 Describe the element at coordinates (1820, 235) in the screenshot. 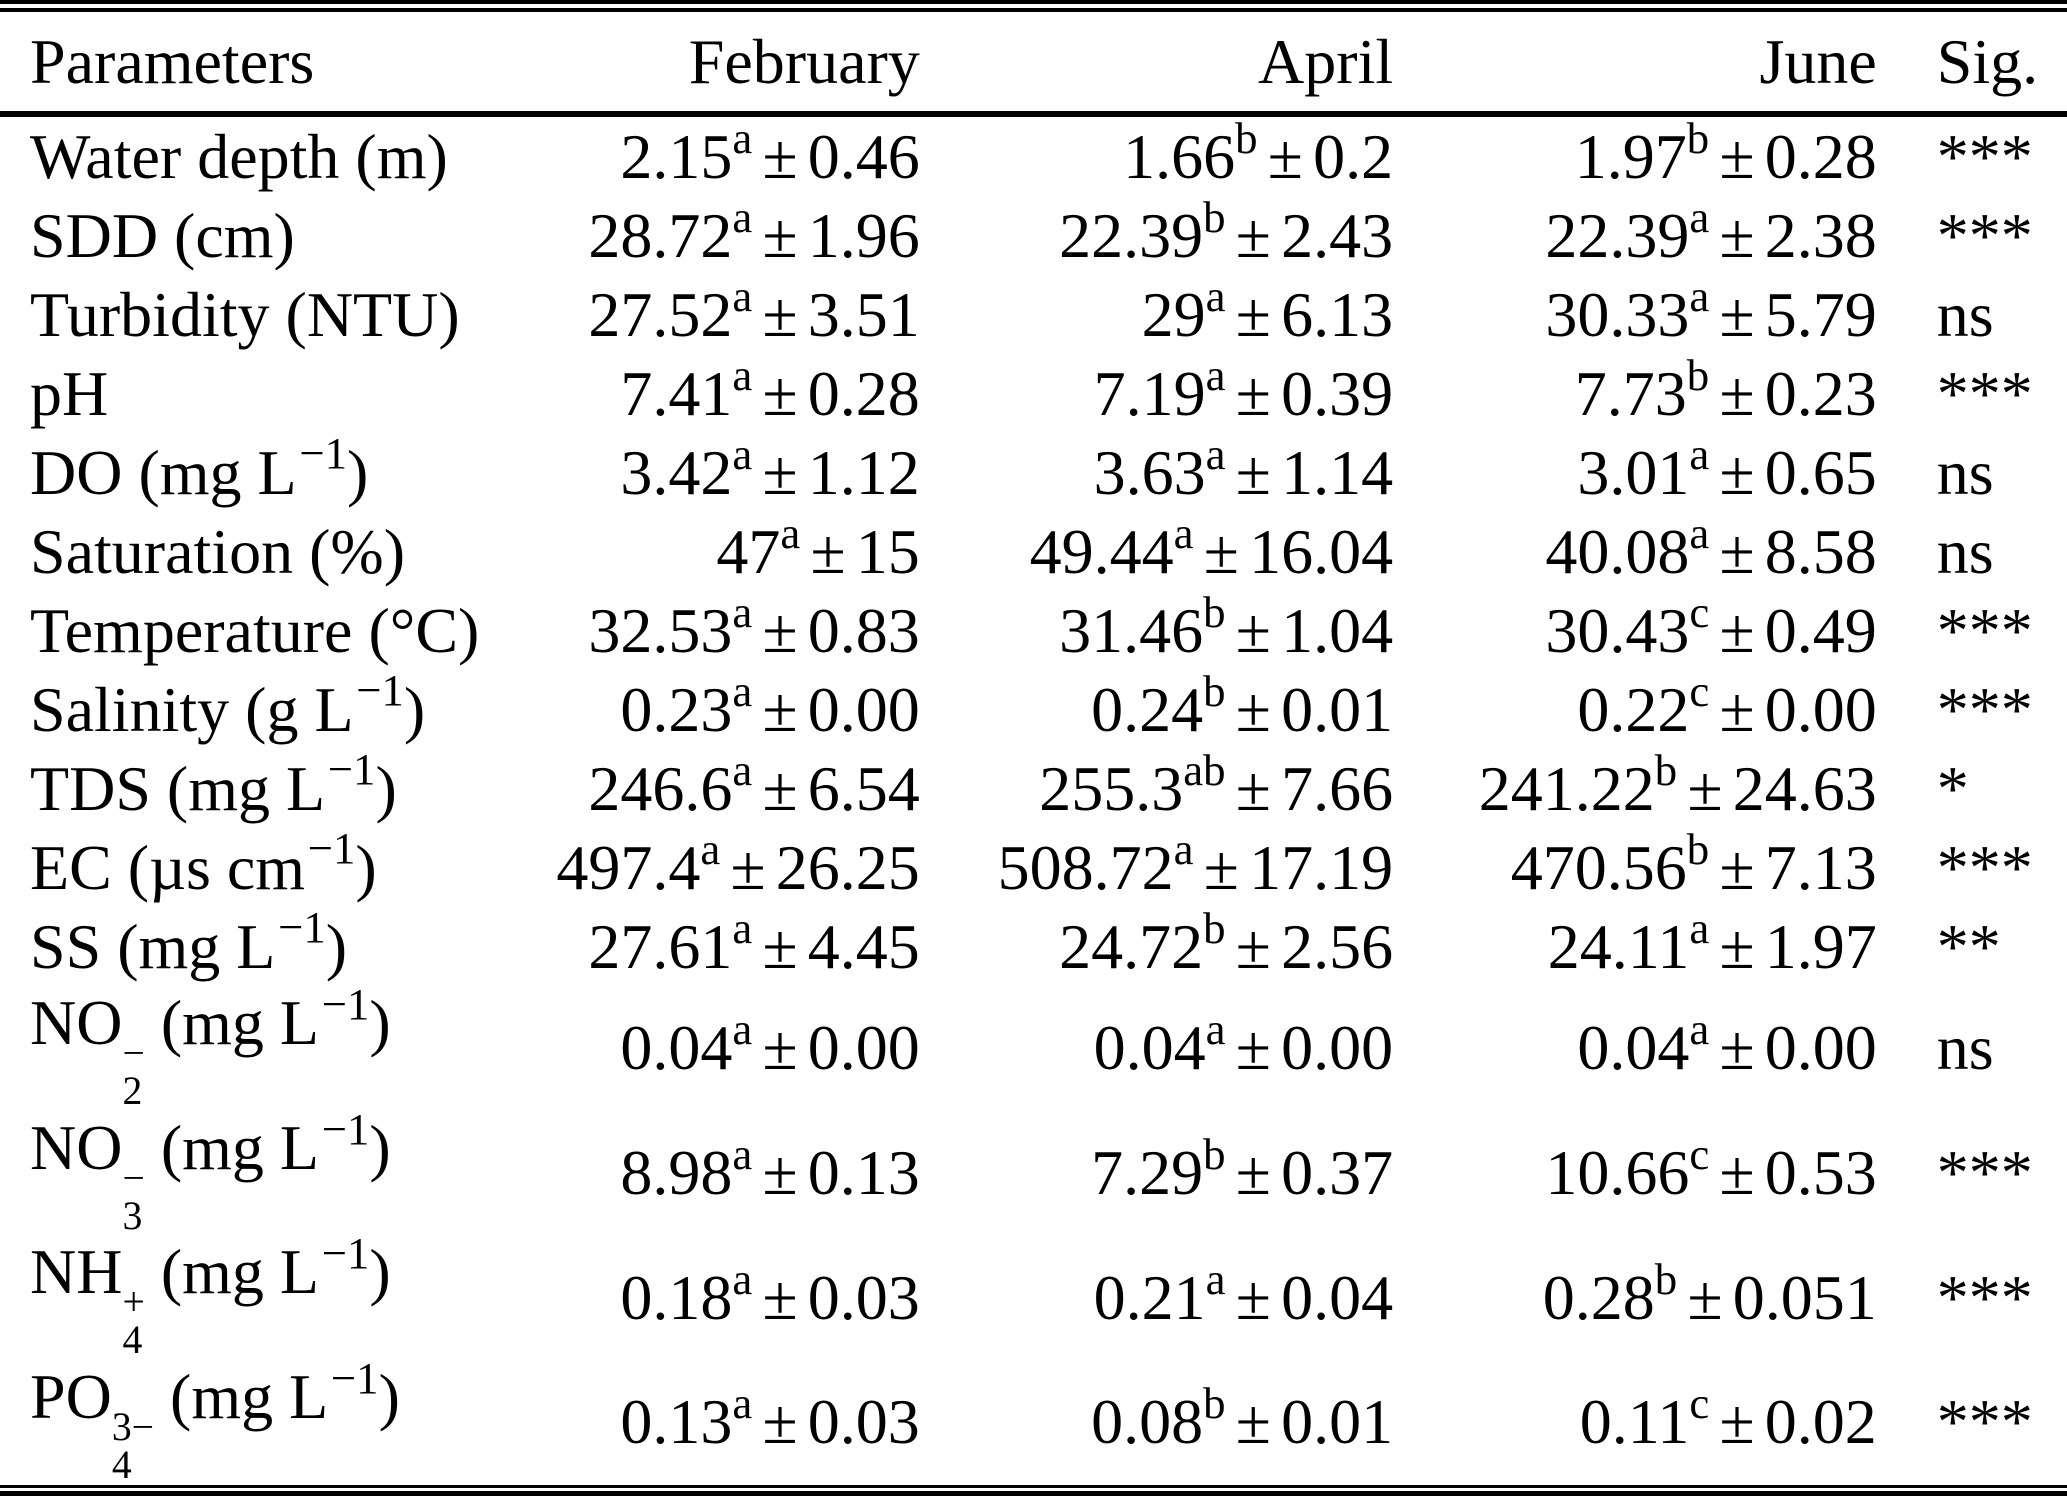

I see `sd-value: 2.38` at that location.